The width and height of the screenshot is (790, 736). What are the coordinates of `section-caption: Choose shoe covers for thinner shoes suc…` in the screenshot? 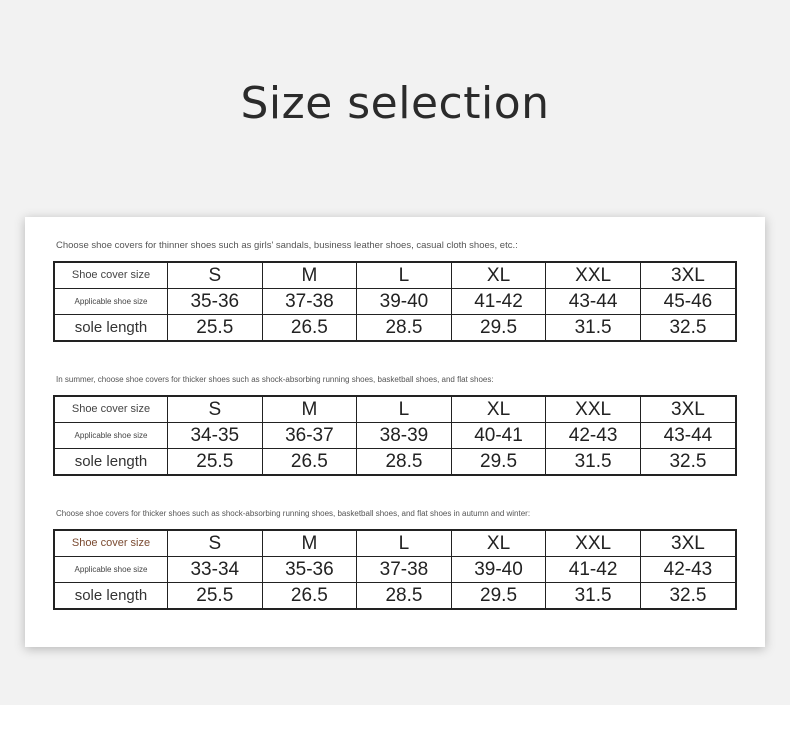 It's located at (287, 245).